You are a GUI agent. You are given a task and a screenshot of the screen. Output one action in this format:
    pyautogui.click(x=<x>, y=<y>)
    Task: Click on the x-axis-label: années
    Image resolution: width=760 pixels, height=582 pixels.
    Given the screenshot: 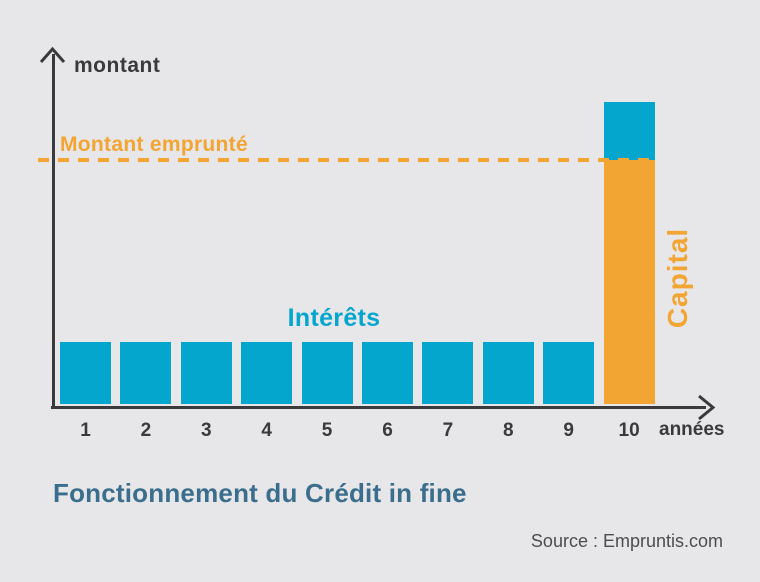 What is the action you would take?
    pyautogui.click(x=692, y=429)
    